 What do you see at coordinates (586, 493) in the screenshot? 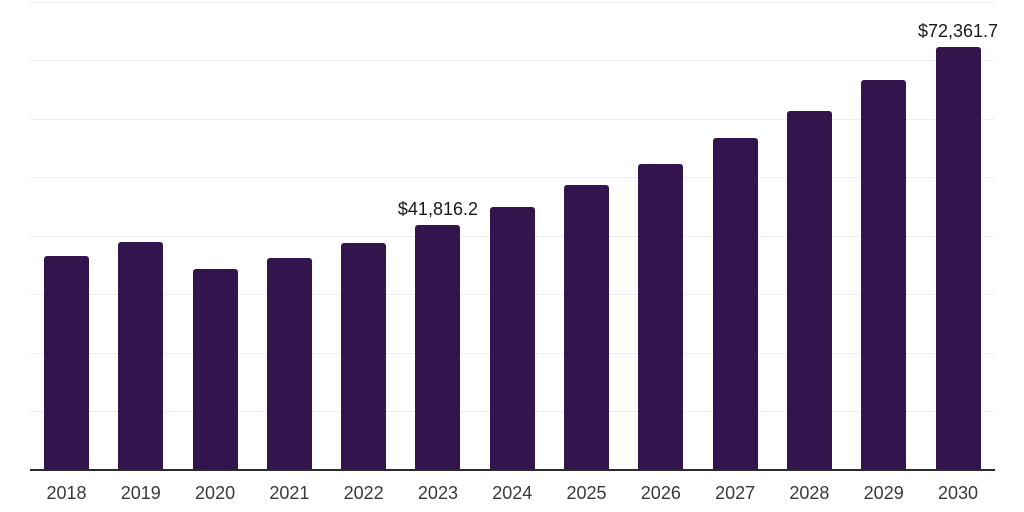
I see `x-tick-label-2025: 2025` at bounding box center [586, 493].